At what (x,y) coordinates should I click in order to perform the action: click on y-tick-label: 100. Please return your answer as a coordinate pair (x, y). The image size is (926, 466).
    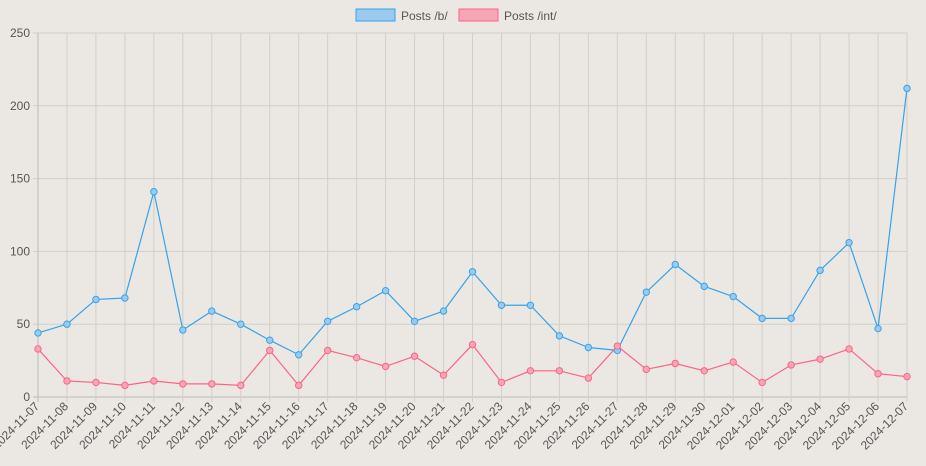
    Looking at the image, I should click on (20, 251).